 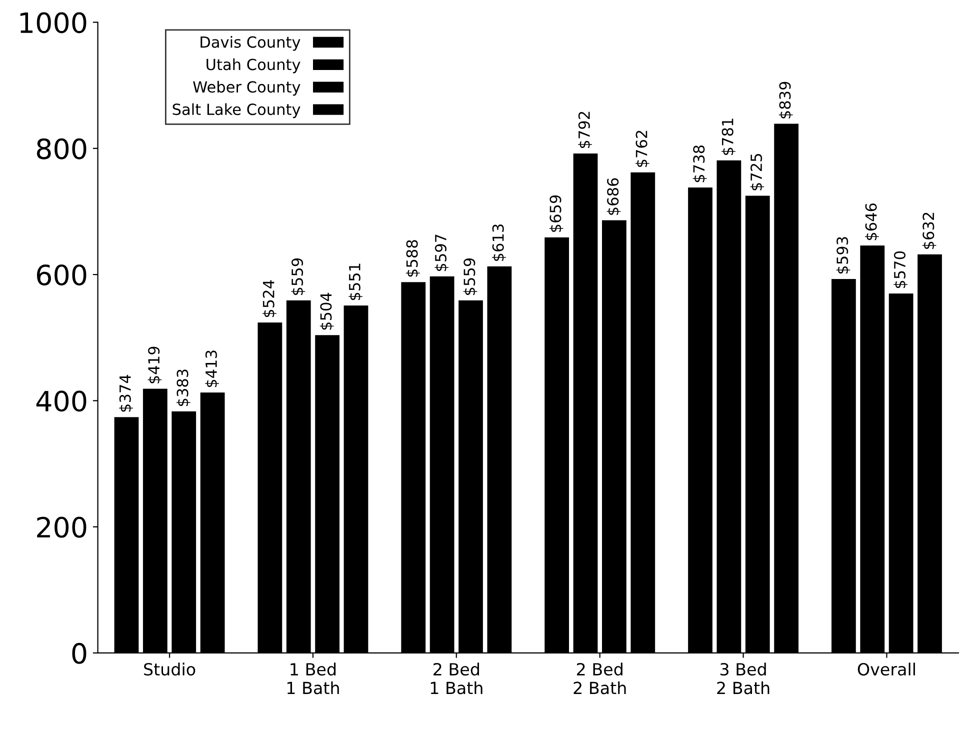 What do you see at coordinates (413, 258) in the screenshot?
I see `data-label: $588` at bounding box center [413, 258].